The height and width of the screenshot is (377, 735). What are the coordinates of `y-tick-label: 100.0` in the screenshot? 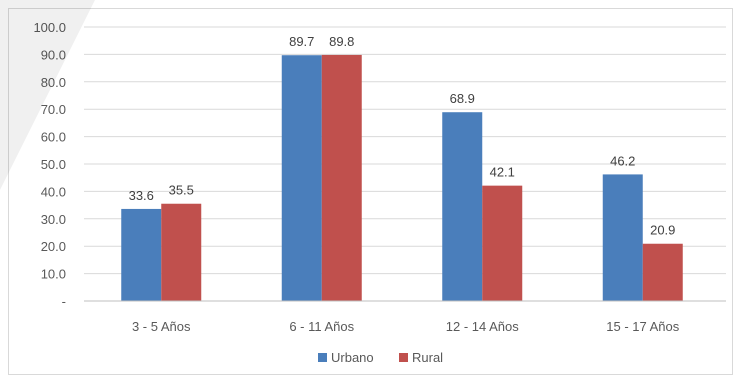 It's located at (49, 27).